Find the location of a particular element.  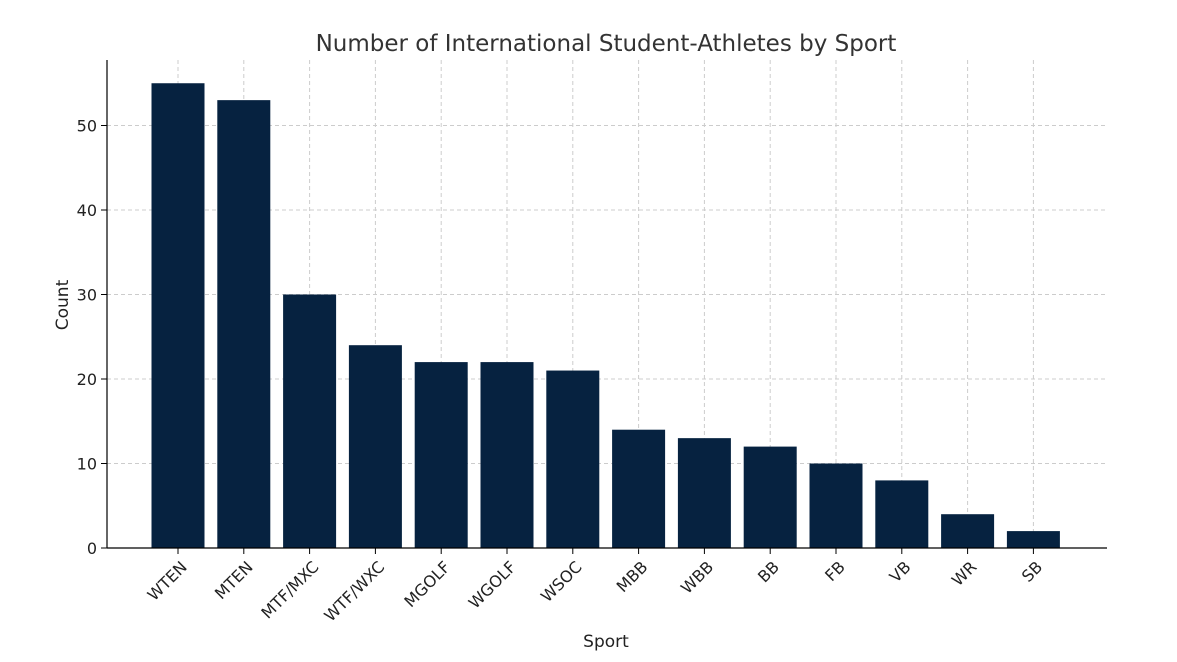

y-tick-label: 40 is located at coordinates (87, 210).